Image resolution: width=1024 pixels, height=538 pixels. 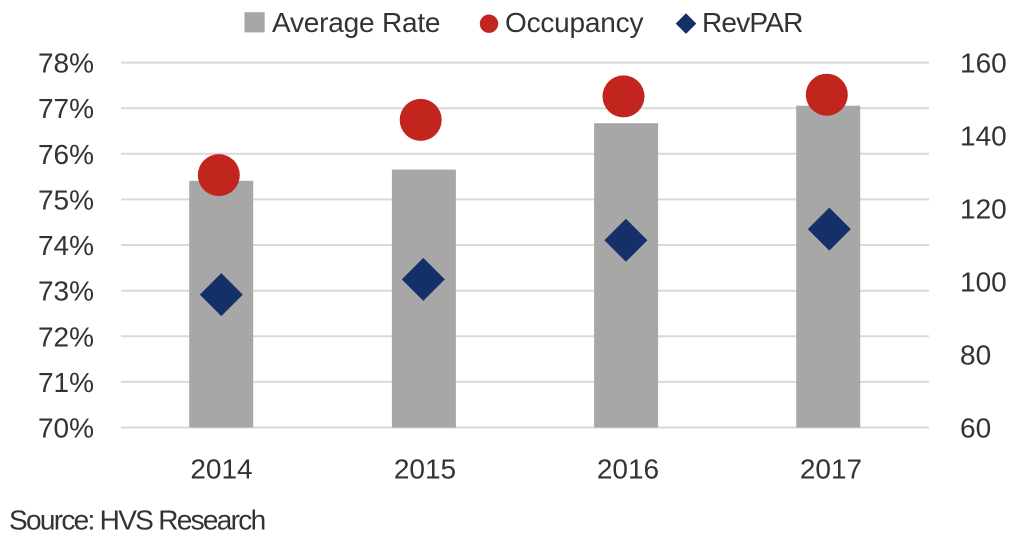 I want to click on svg-text: 2016, so click(x=628, y=469).